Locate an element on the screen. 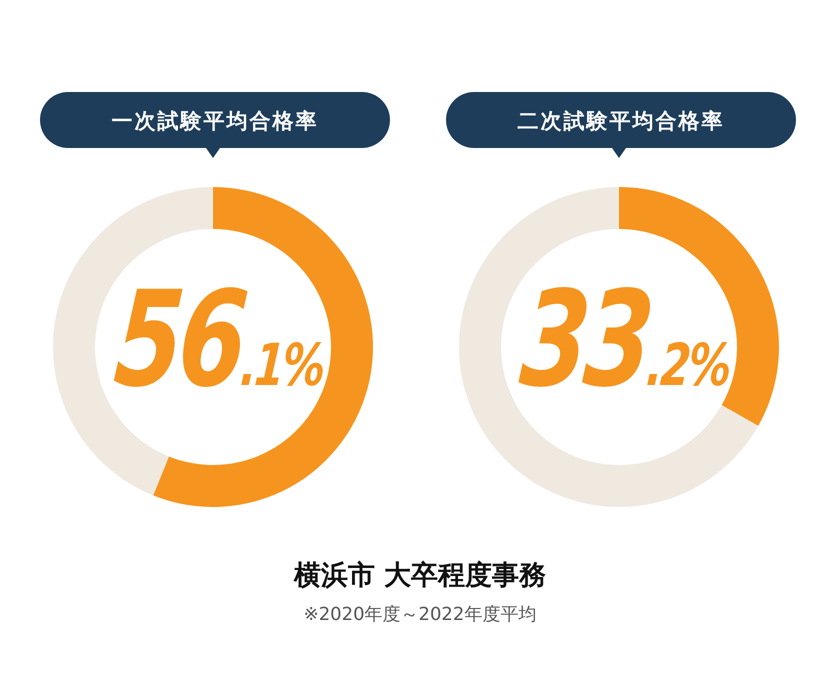 This screenshot has height=700, width=840. data-label: 33.2% is located at coordinates (624, 340).